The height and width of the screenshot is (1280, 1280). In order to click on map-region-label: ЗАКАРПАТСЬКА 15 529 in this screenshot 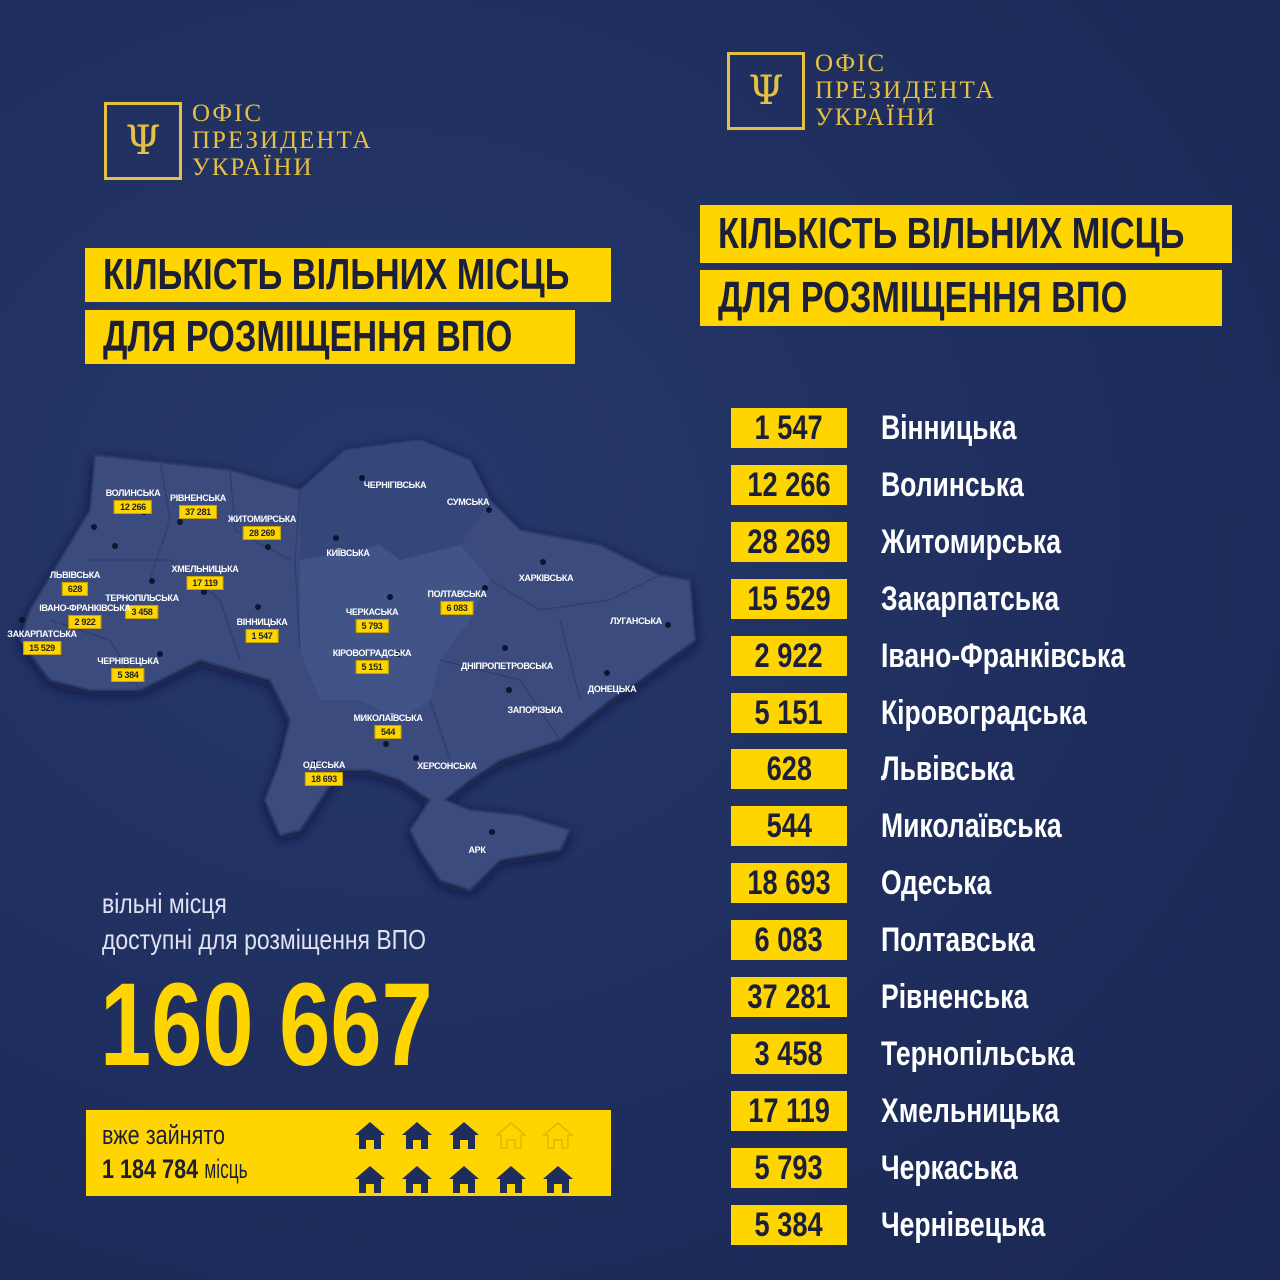, I will do `click(42, 642)`.